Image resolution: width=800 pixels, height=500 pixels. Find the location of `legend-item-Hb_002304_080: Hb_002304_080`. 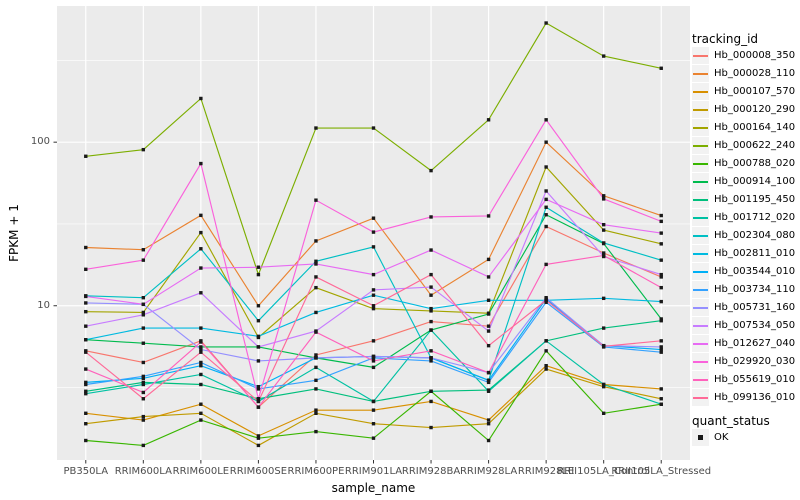

legend-item-Hb_002304_080: Hb_002304_080 is located at coordinates (743, 235).